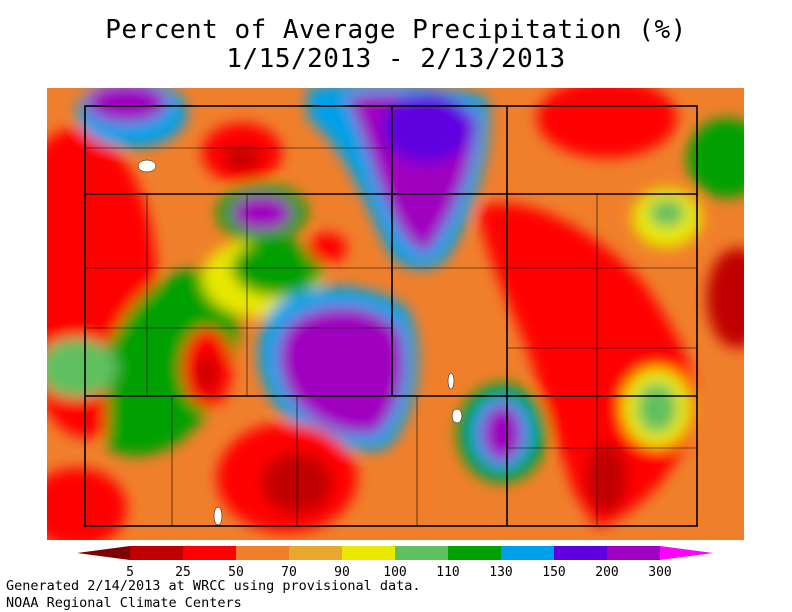 The height and width of the screenshot is (612, 792). Describe the element at coordinates (124, 603) in the screenshot. I see `source-credit: NOAA Regional Climate Centers` at that location.